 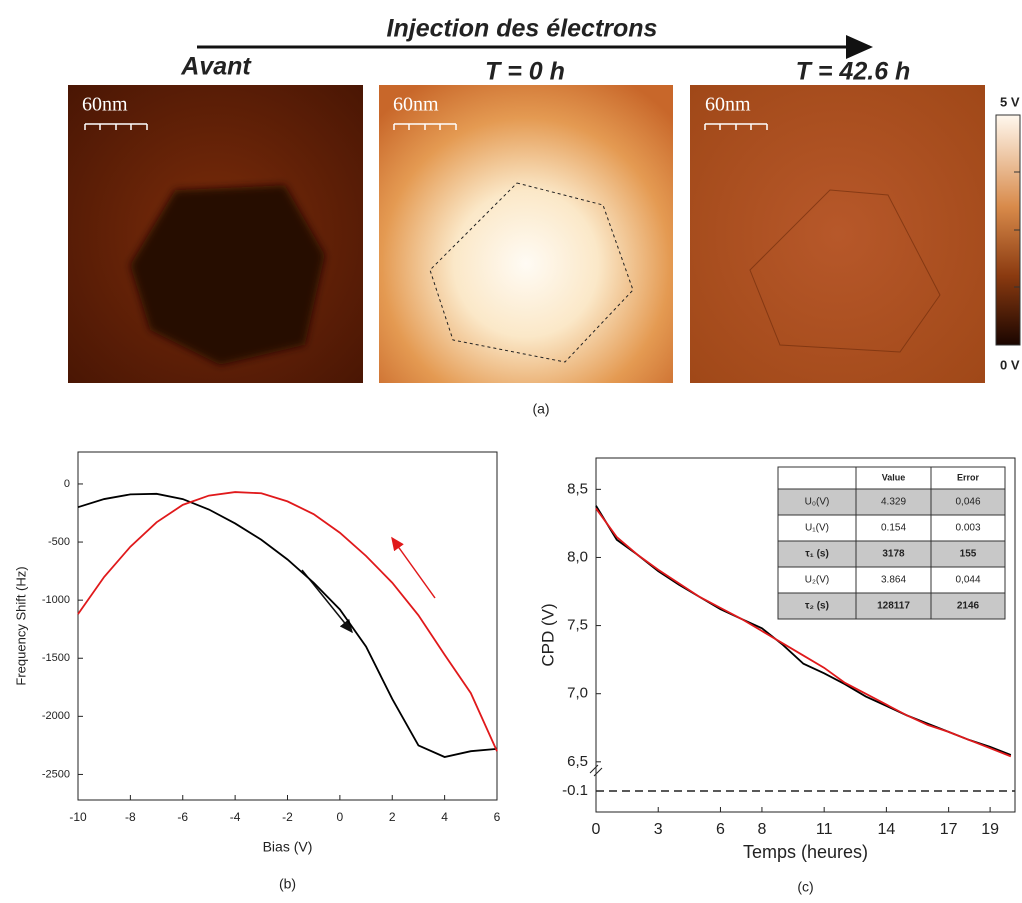 What do you see at coordinates (287, 884) in the screenshot?
I see `caption: (b)` at bounding box center [287, 884].